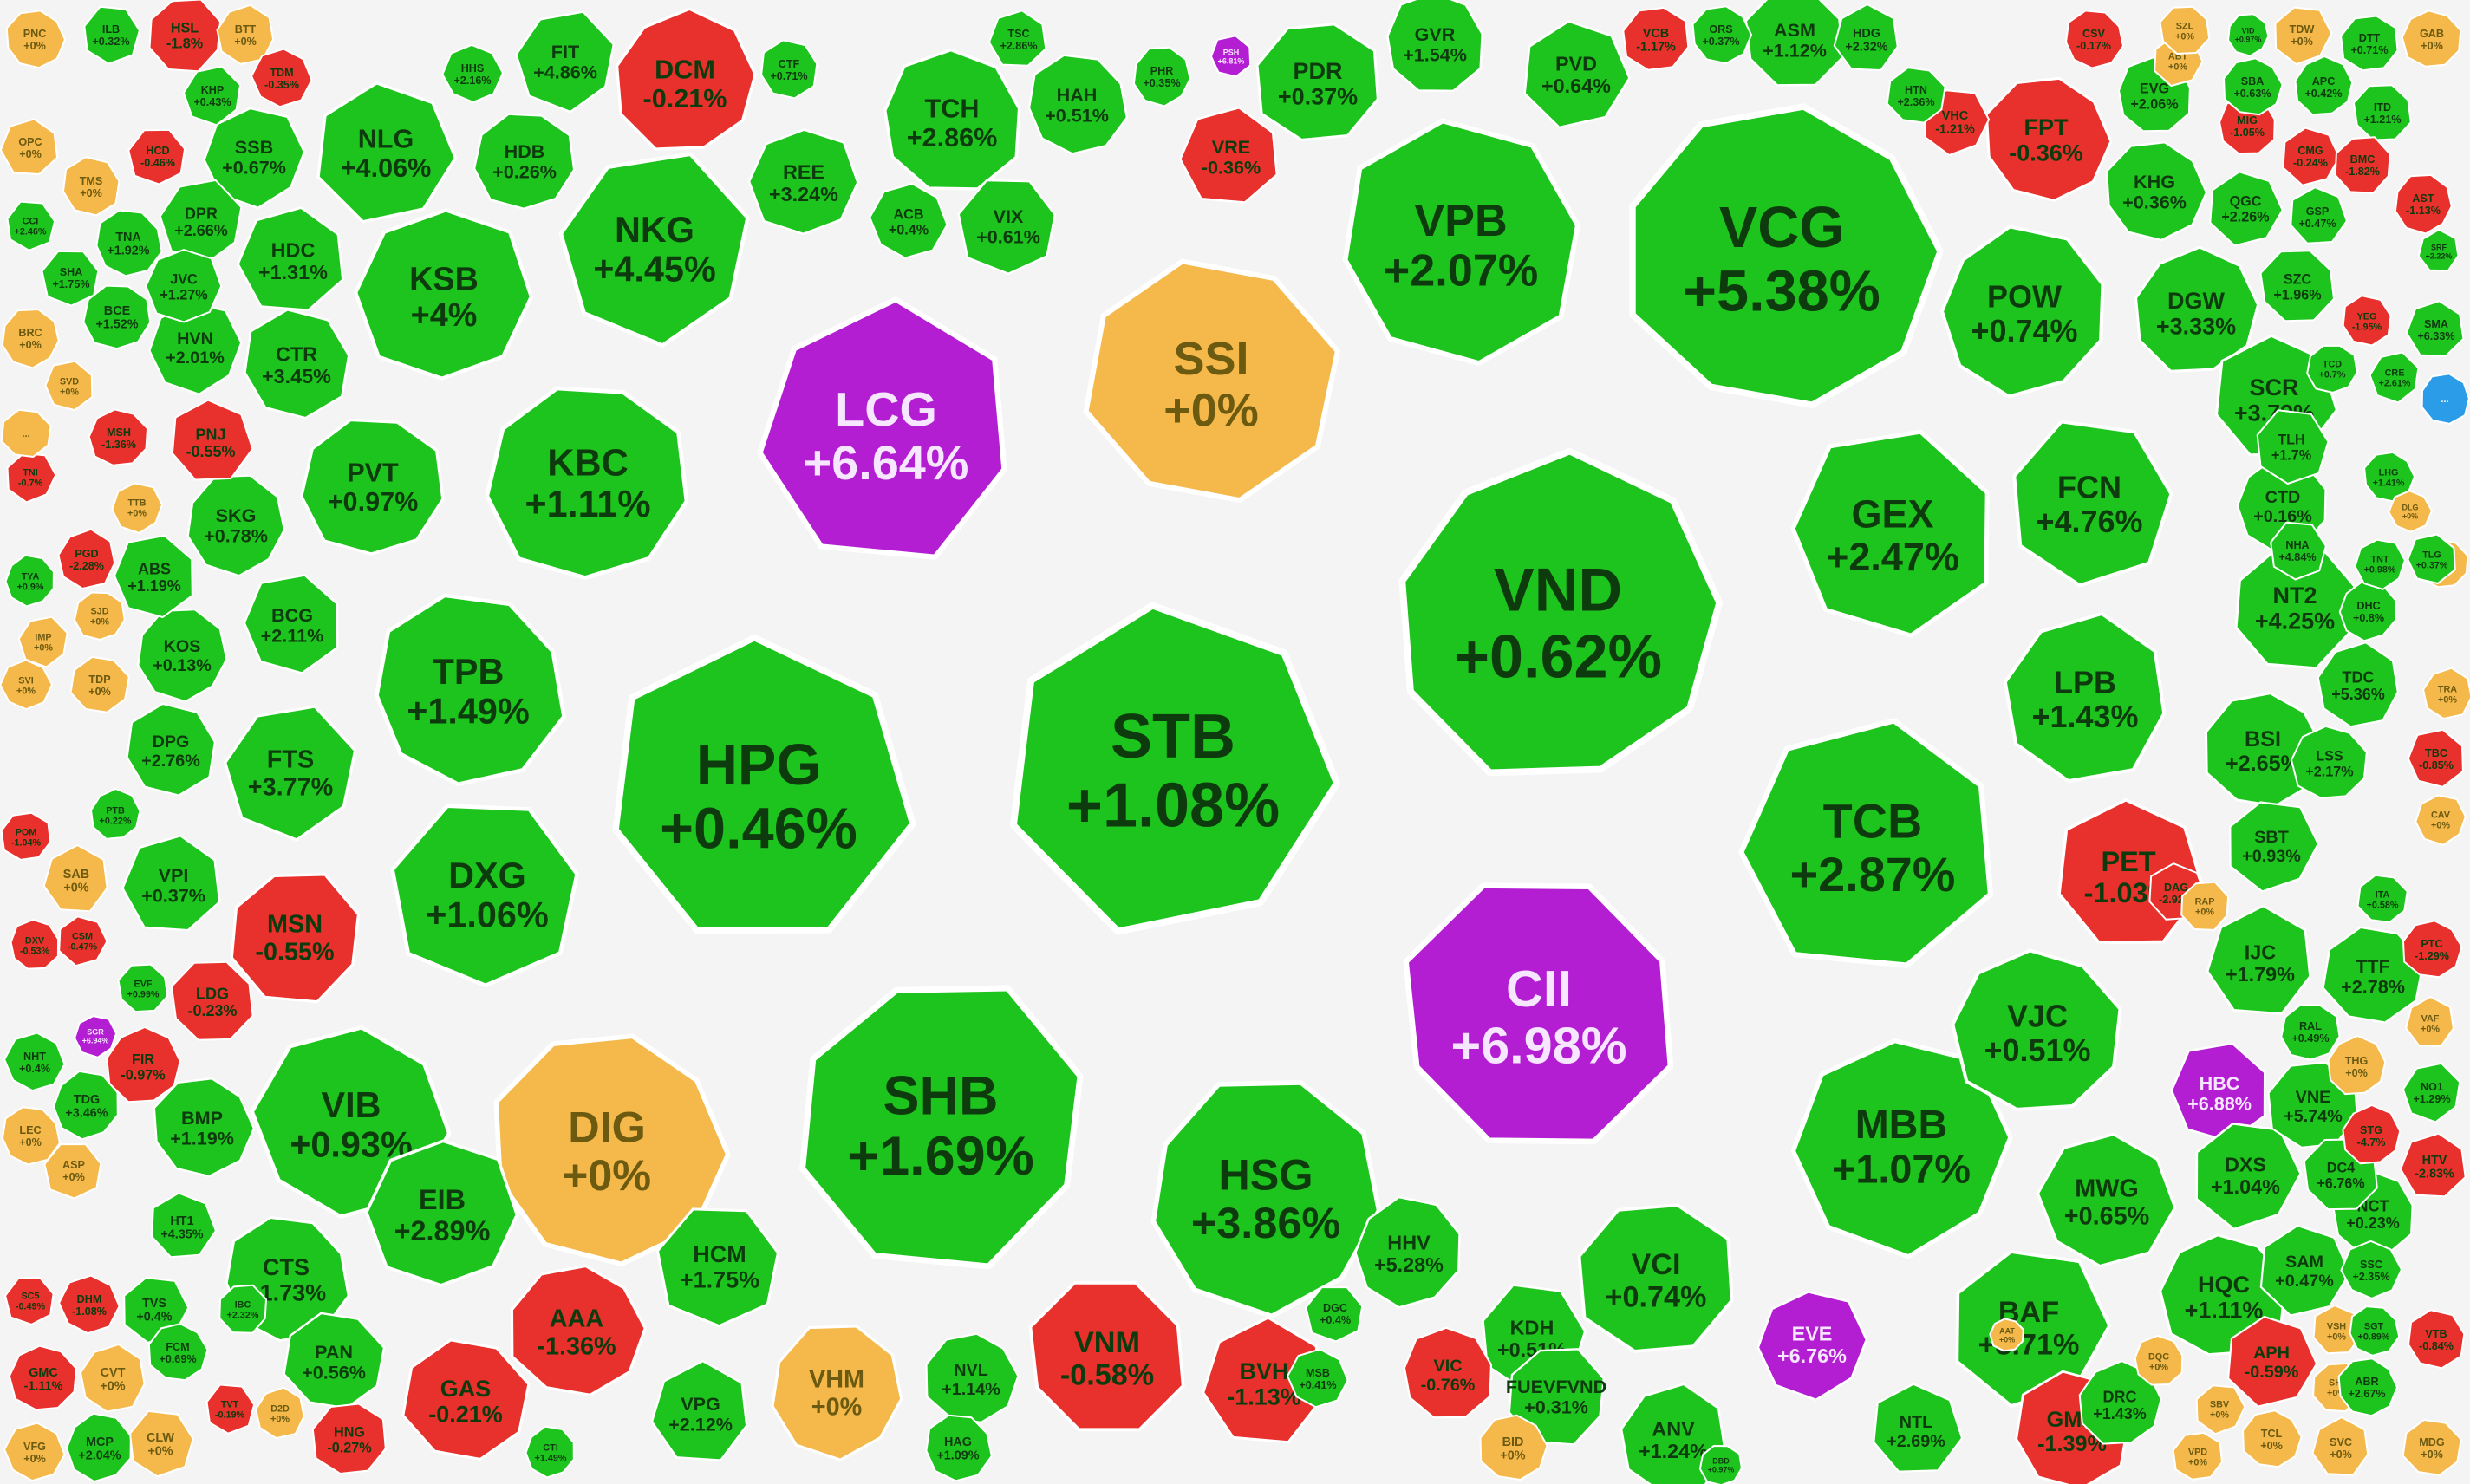 The image size is (2470, 1484). I want to click on stock-cell-aat: AAT+0%, so click(2006, 1335).